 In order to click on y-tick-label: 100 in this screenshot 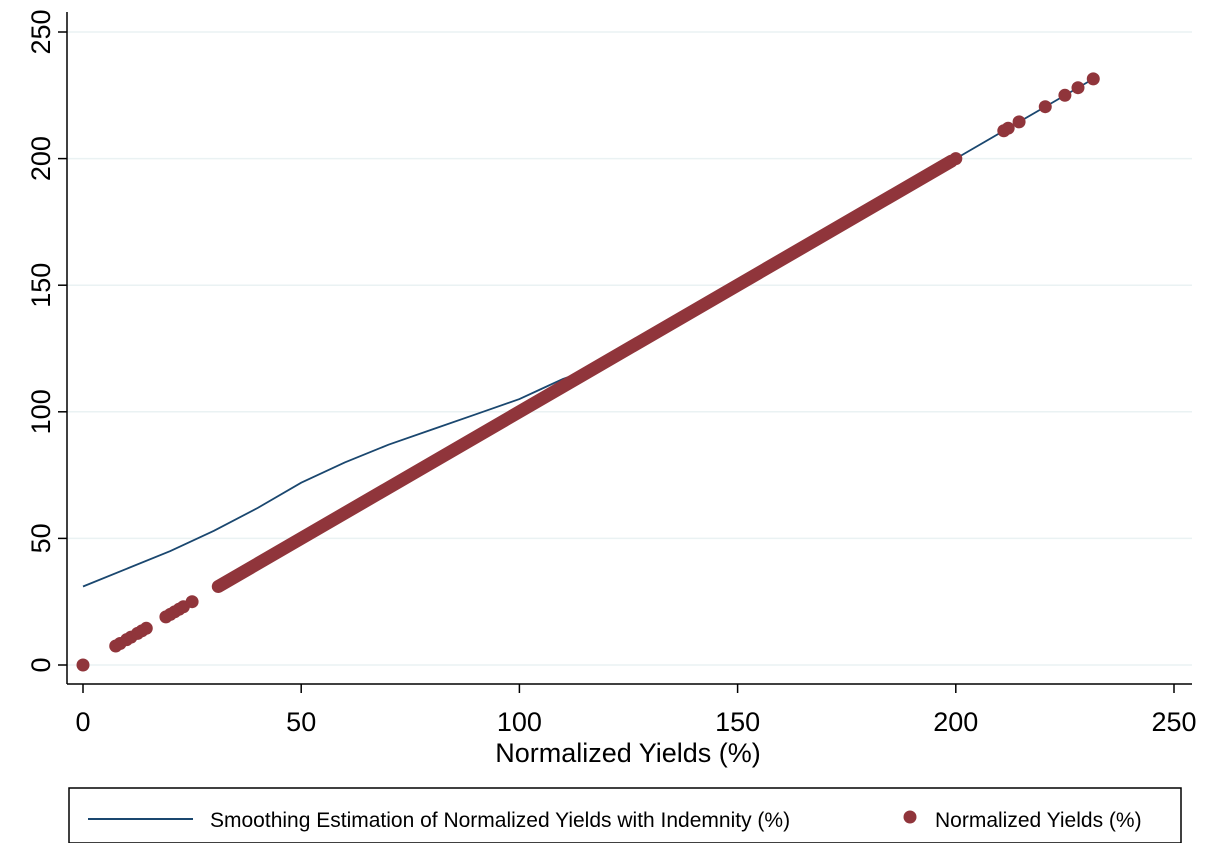, I will do `click(41, 411)`.